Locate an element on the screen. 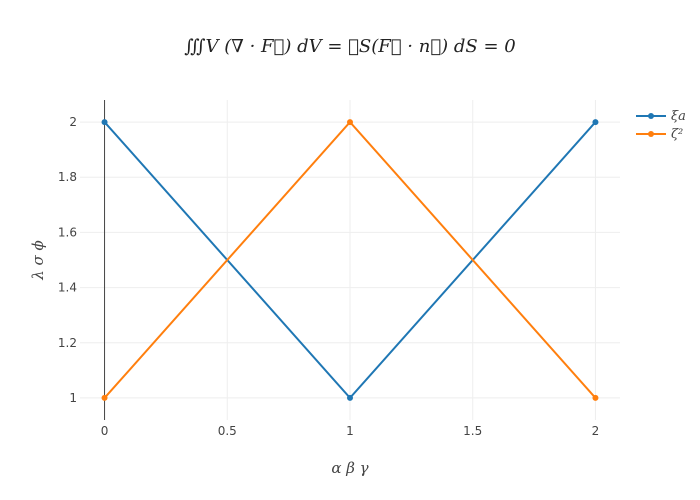 The image size is (700, 500). y-tick-label: 2 is located at coordinates (73, 122).